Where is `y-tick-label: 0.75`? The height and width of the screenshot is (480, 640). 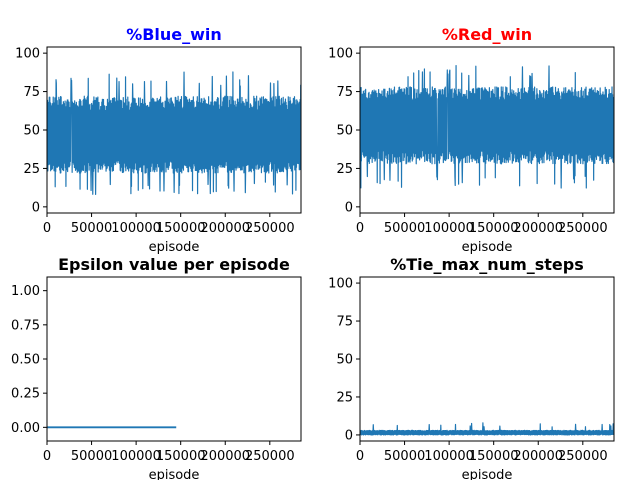
y-tick-label: 0.75 is located at coordinates (25, 325).